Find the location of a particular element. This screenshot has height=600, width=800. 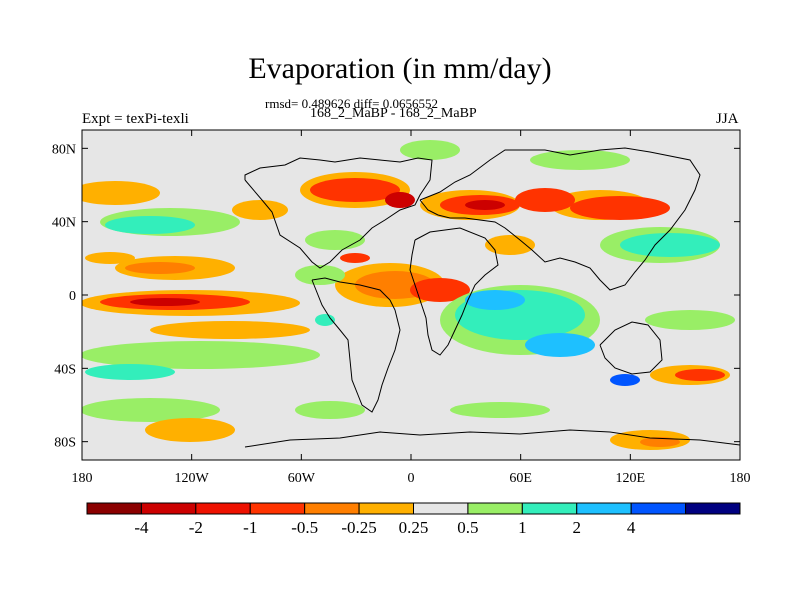

y-tick-label: 0 is located at coordinates (72, 296).